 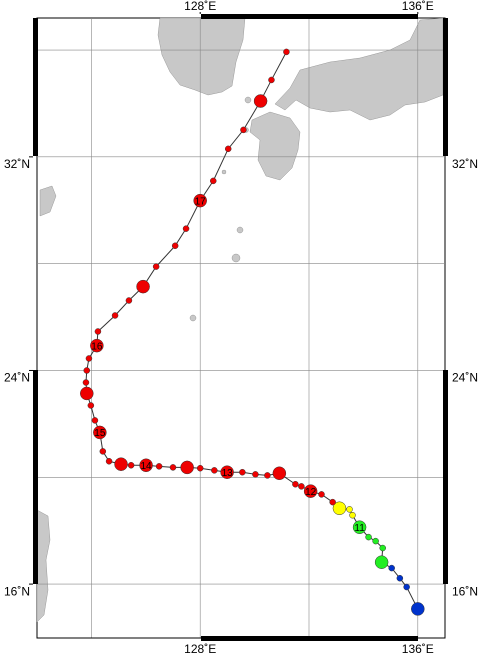 I want to click on day-label: 16, so click(x=97, y=346).